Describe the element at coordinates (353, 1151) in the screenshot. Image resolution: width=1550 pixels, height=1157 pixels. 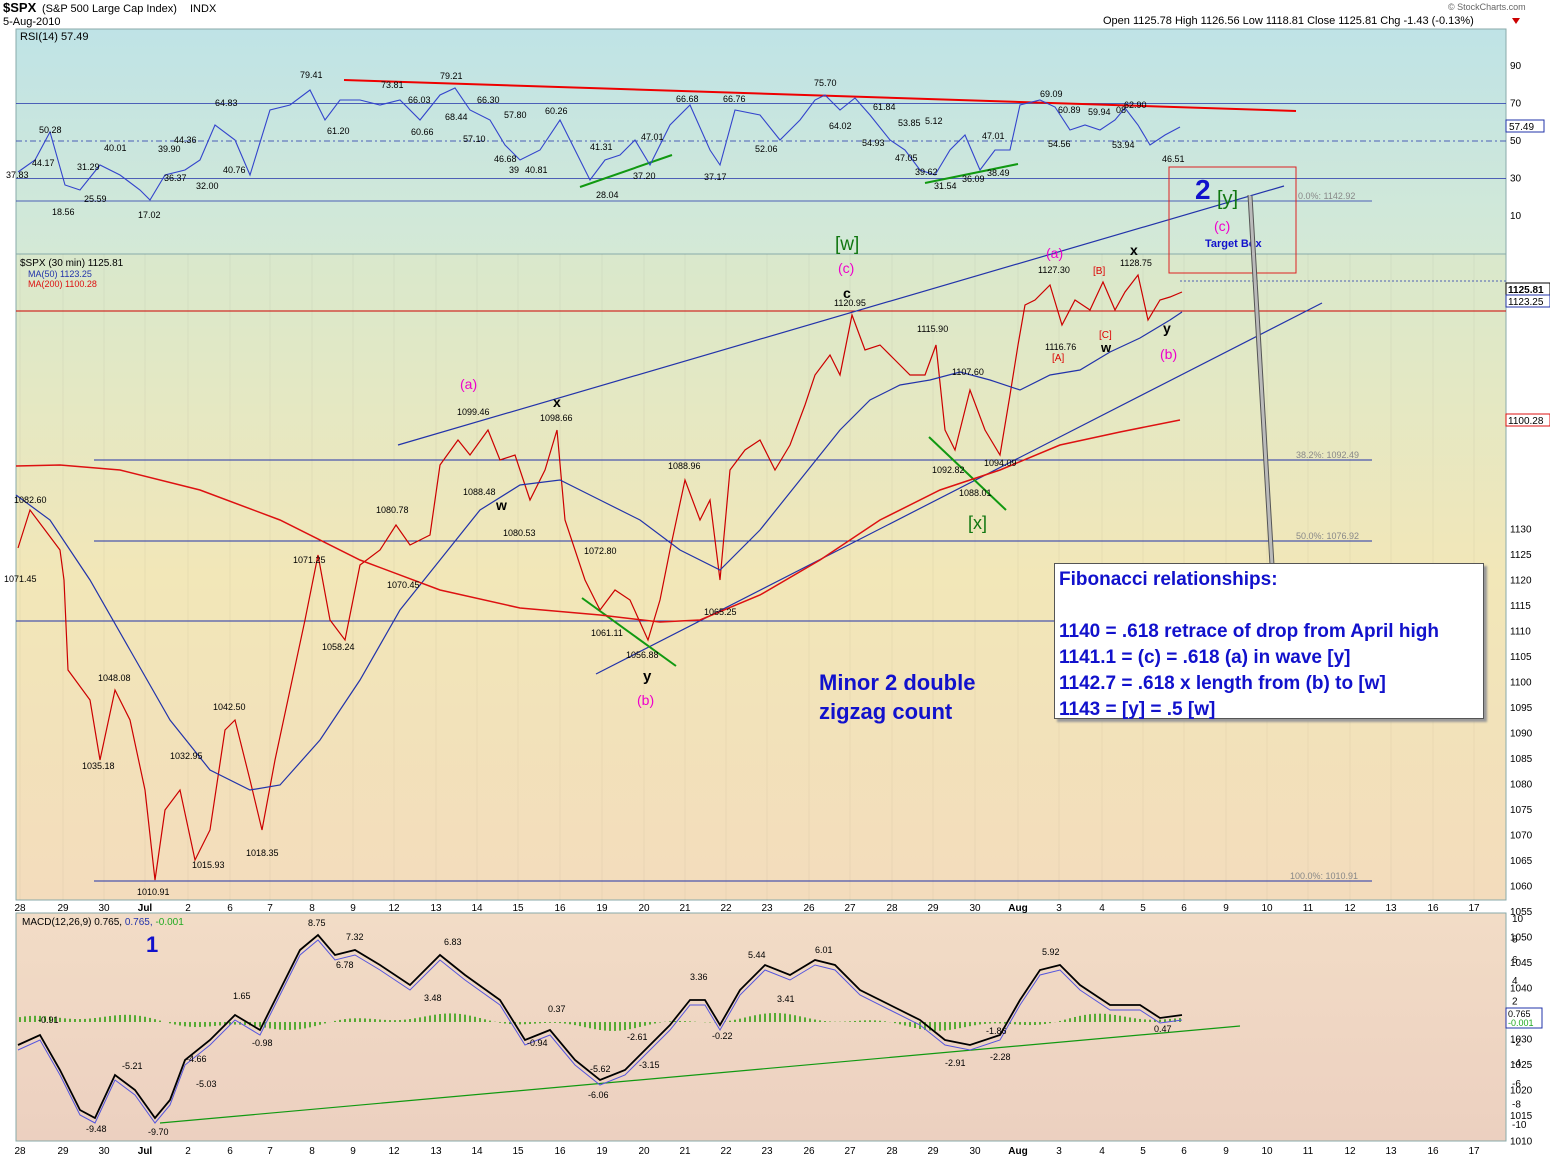
I see `macd-x-tick: 9` at that location.